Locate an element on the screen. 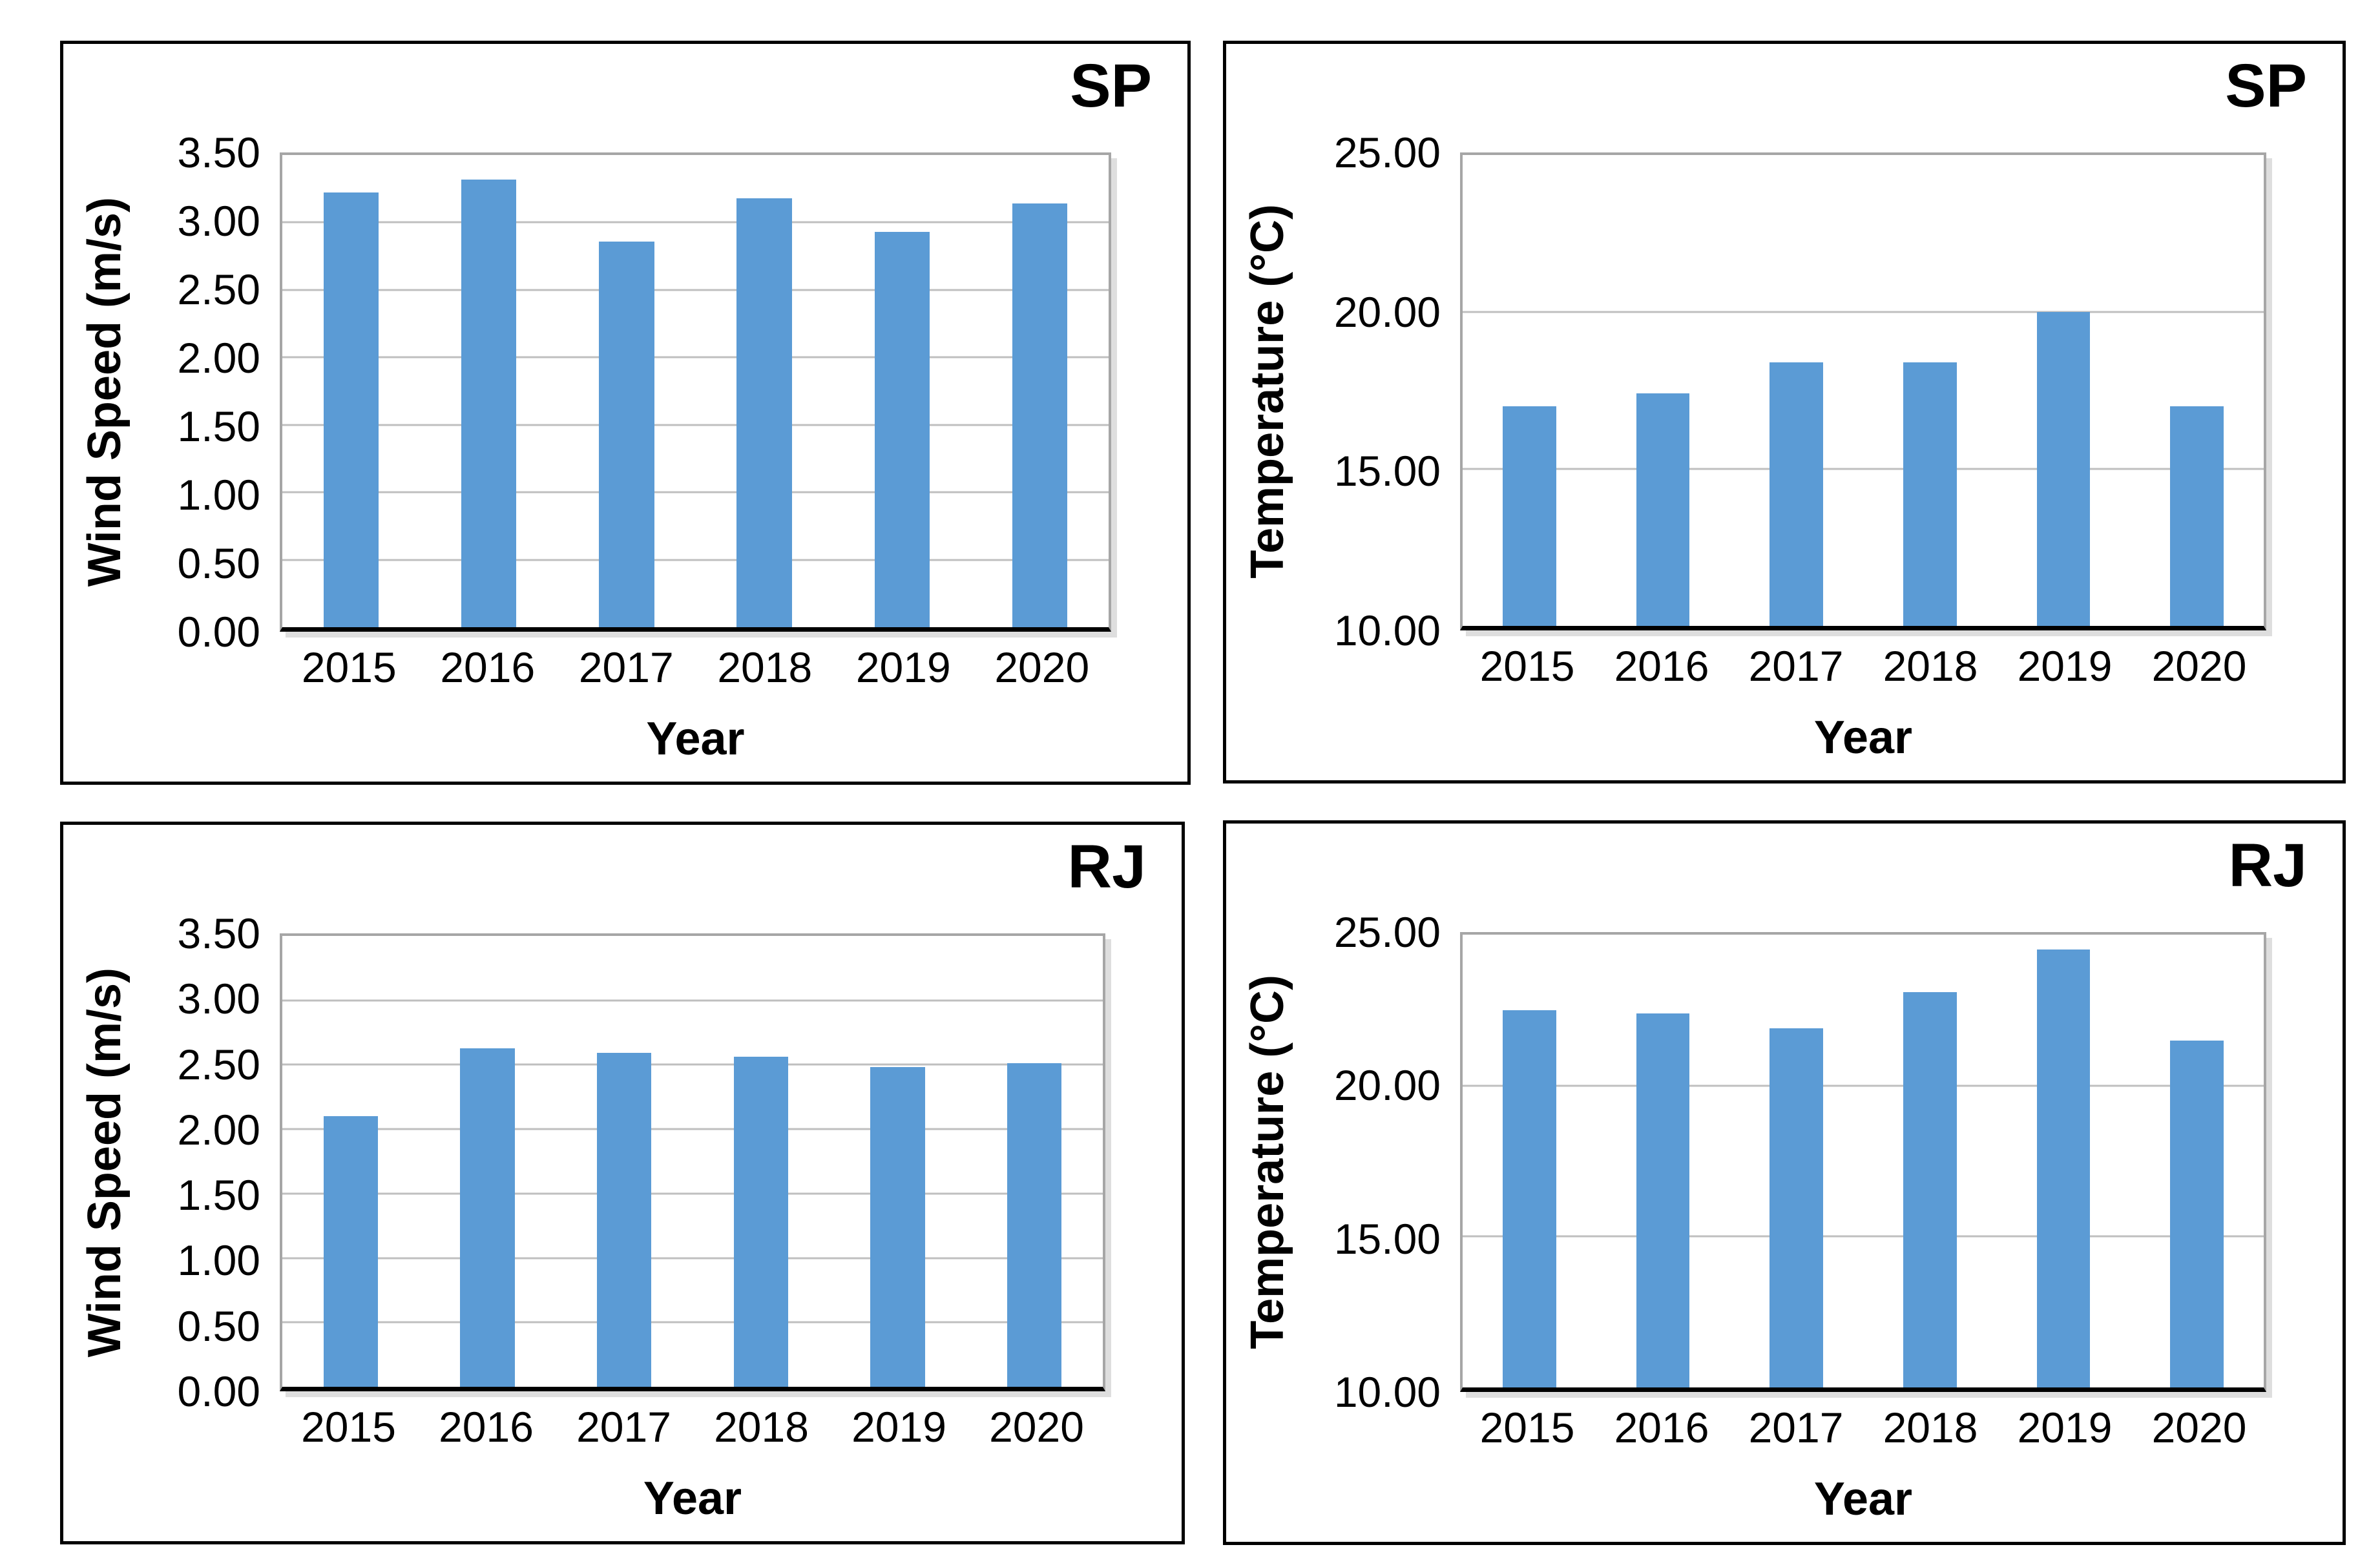  region-label: SP is located at coordinates (2266, 86).